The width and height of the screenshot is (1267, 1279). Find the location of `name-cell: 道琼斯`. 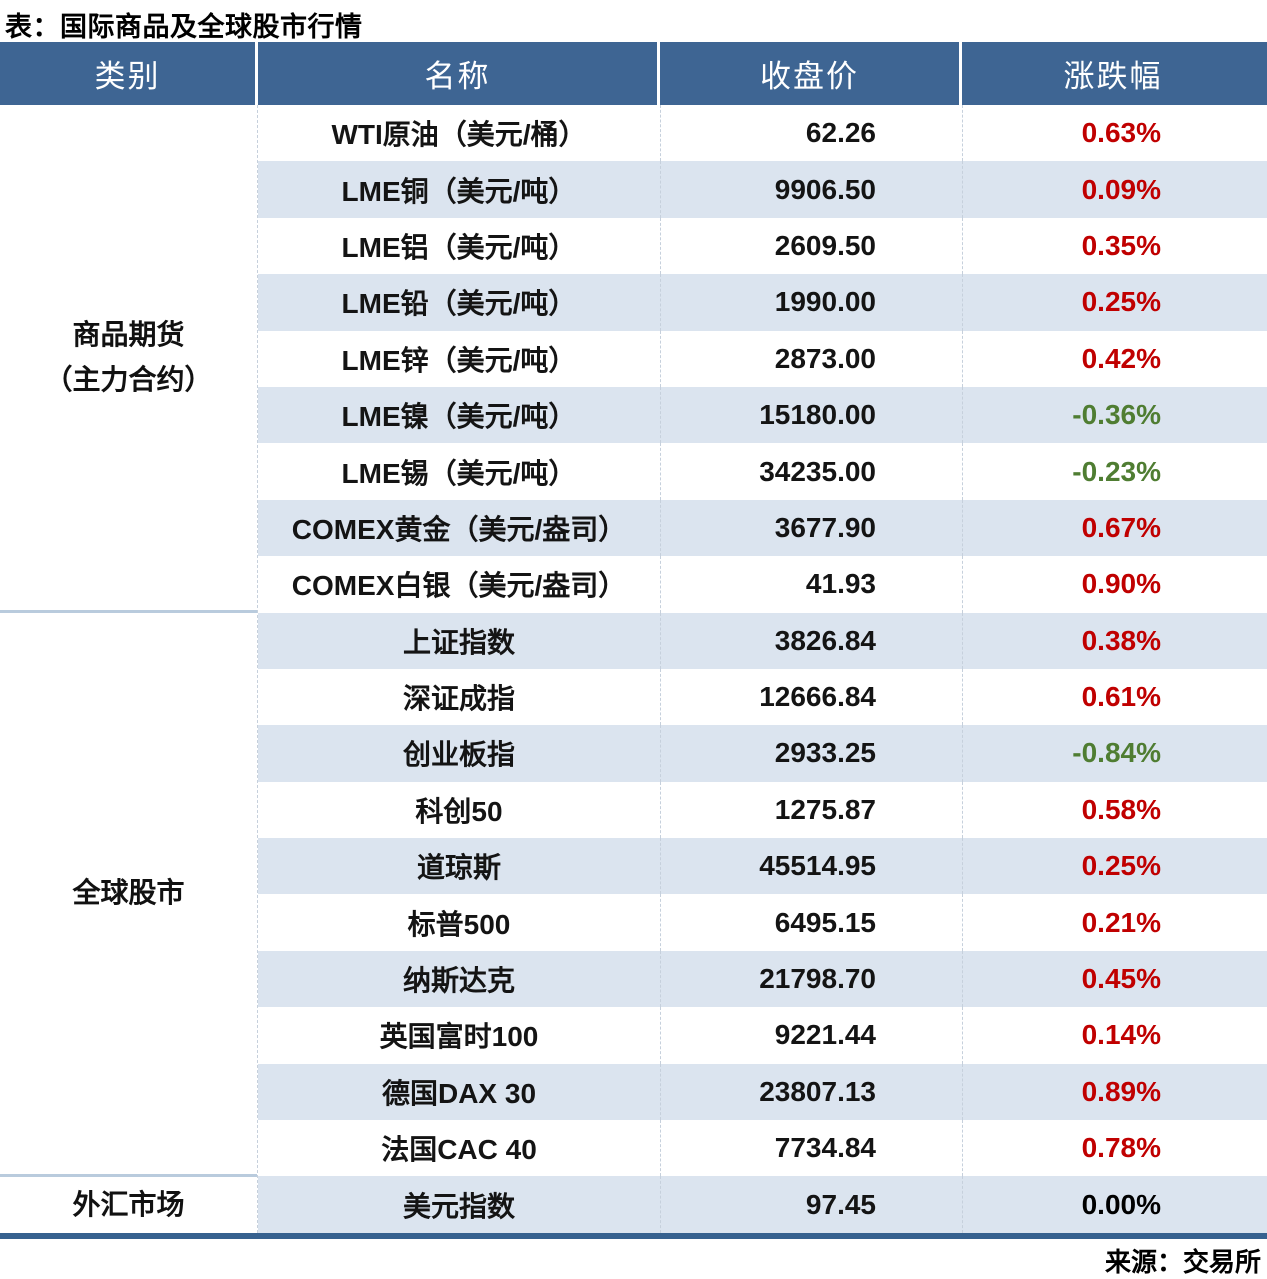

name-cell: 道琼斯 is located at coordinates (458, 868).